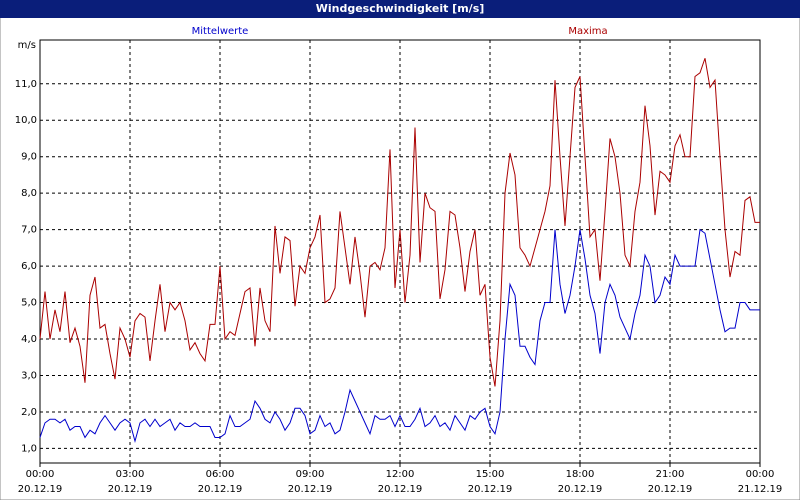 The height and width of the screenshot is (500, 800). I want to click on y-tick-label: 11,0, so click(26, 84).